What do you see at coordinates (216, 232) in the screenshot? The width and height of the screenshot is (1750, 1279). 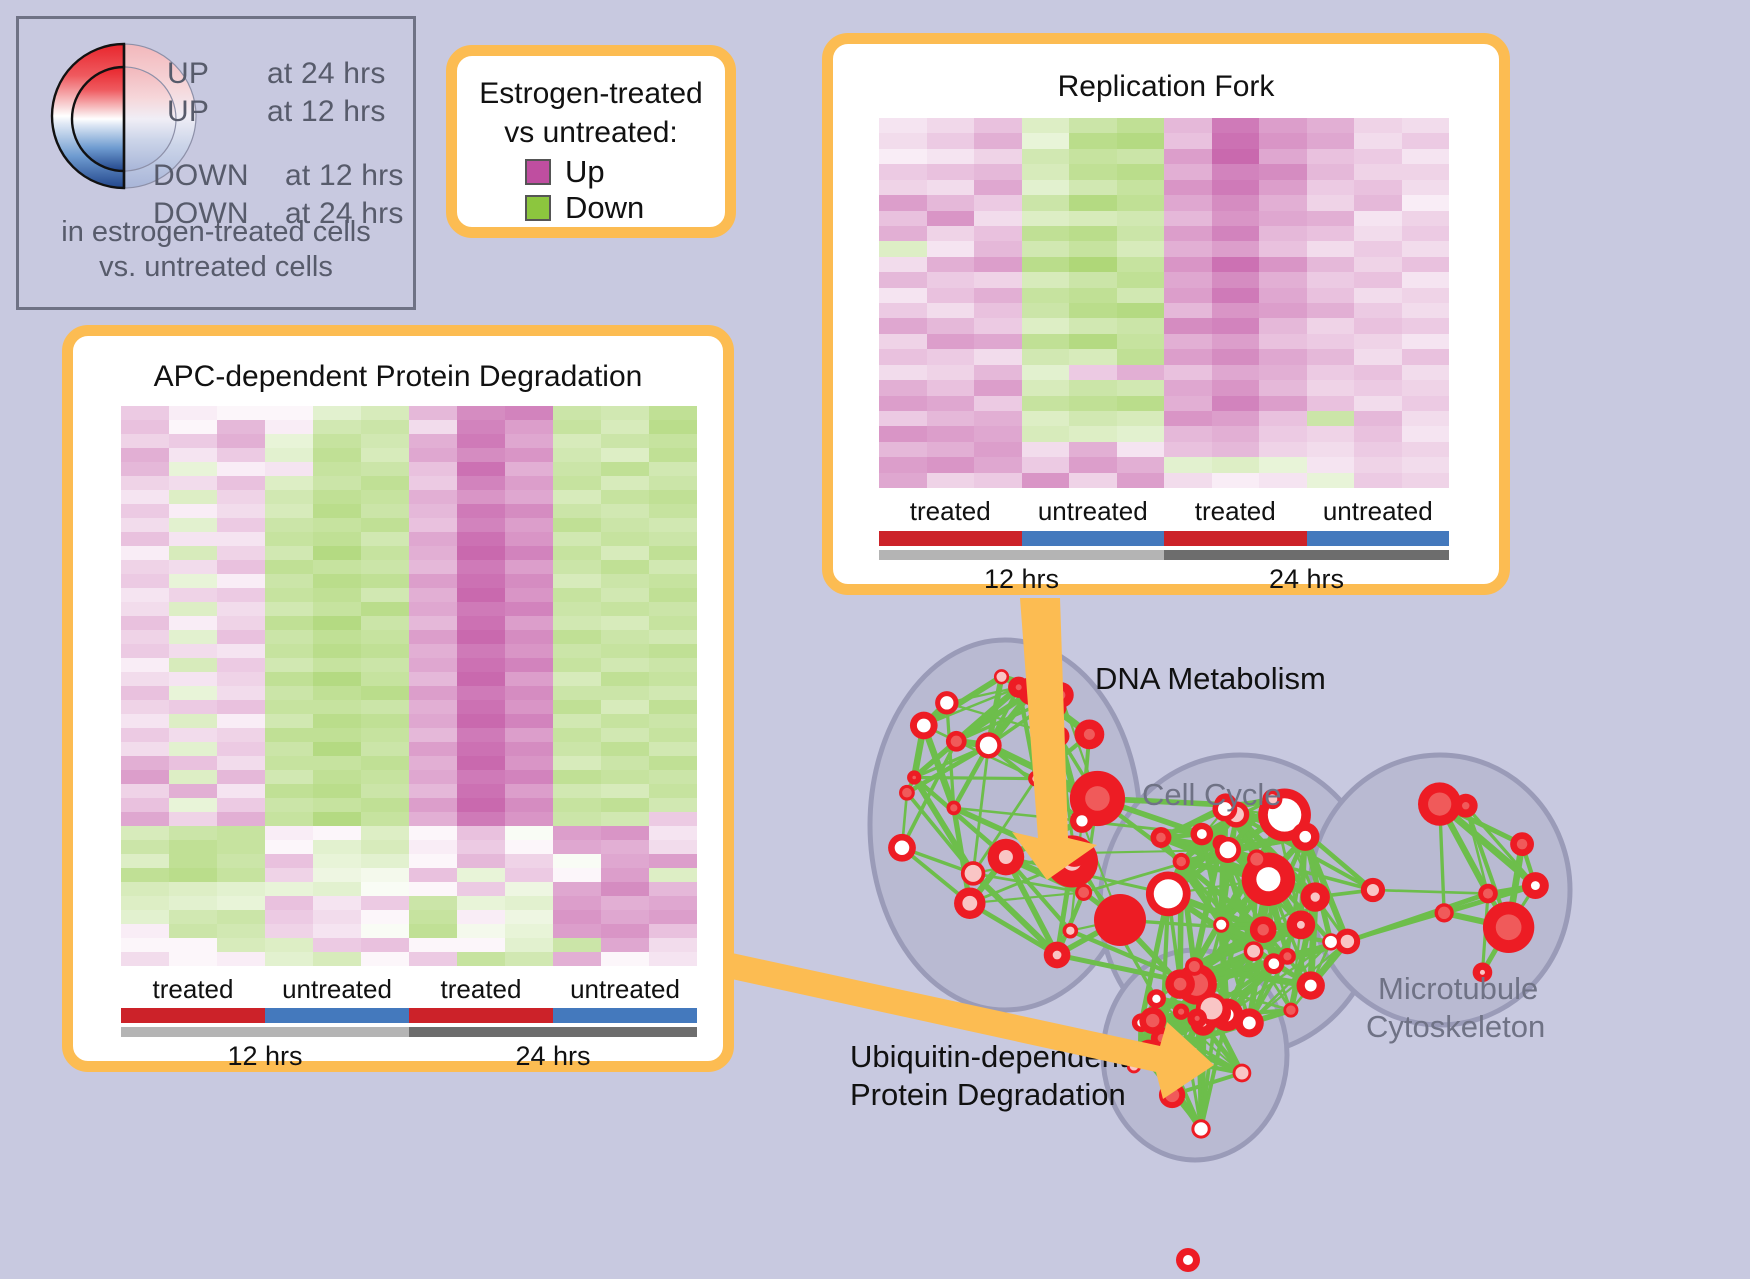 I see `color-key-footer-line1: in estrogen-treated cells` at bounding box center [216, 232].